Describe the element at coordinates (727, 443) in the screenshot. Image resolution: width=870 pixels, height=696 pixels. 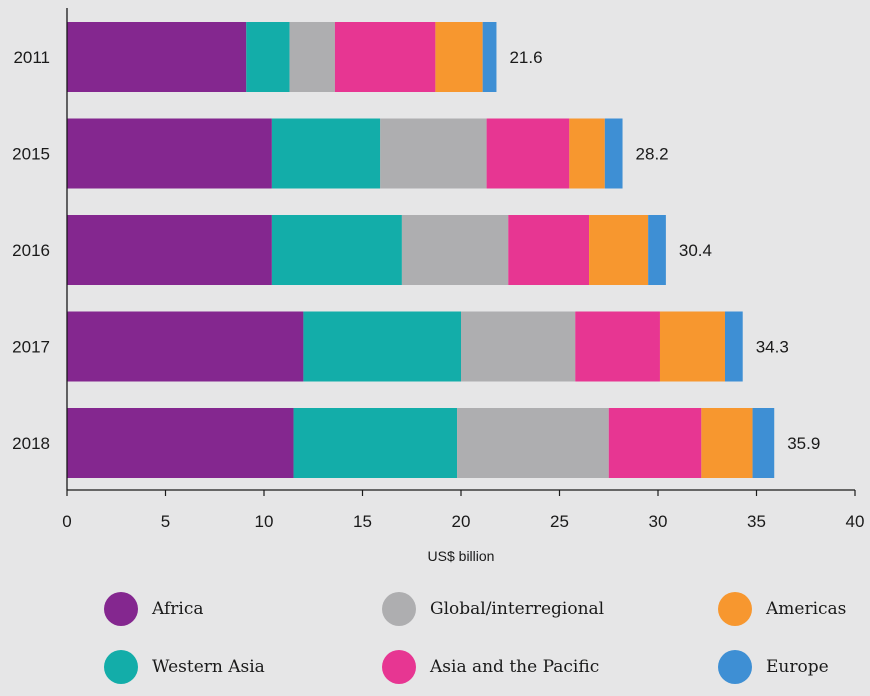
I see `bar-americas-2018` at that location.